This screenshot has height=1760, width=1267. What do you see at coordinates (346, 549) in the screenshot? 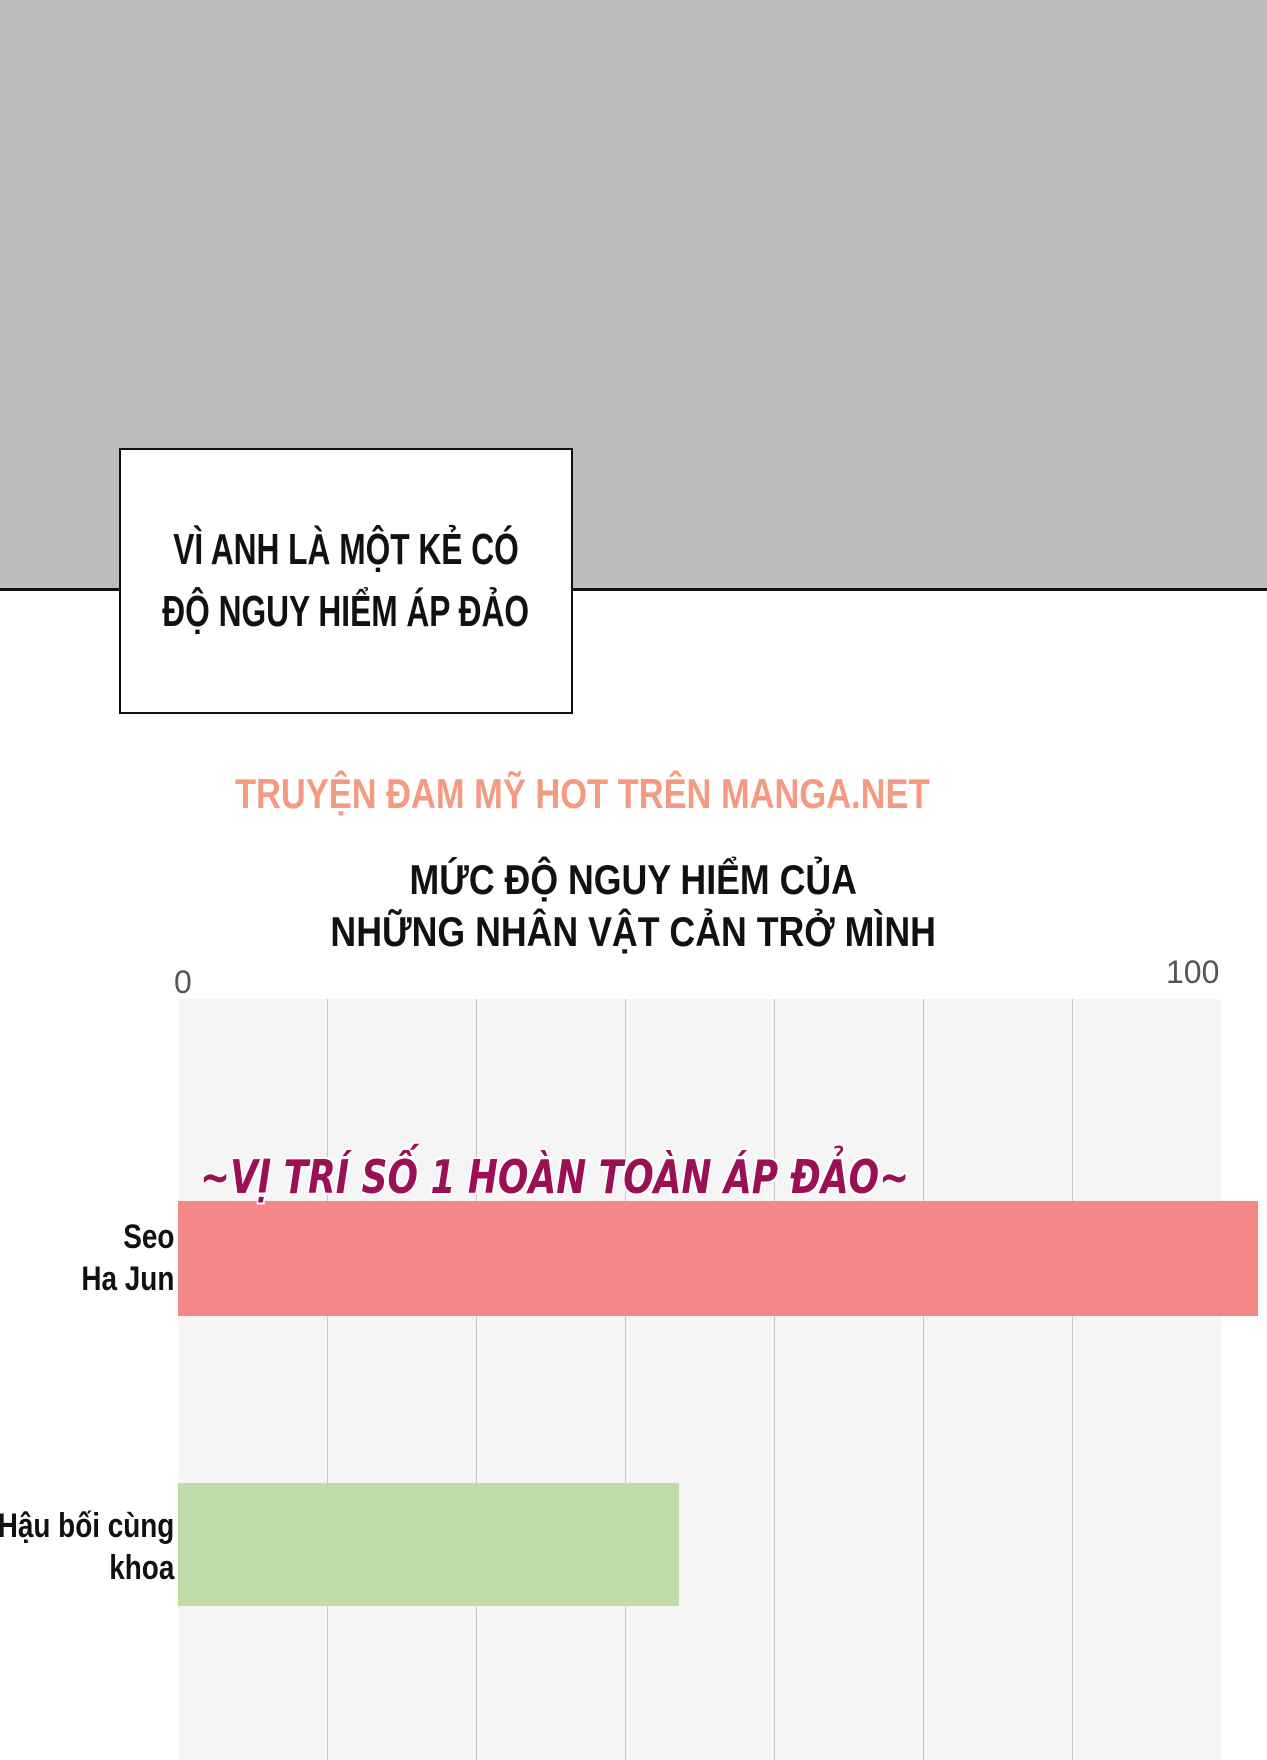
I see `caption-line-1: VÌ ANH LÀ MỘT KẺ CÓ` at bounding box center [346, 549].